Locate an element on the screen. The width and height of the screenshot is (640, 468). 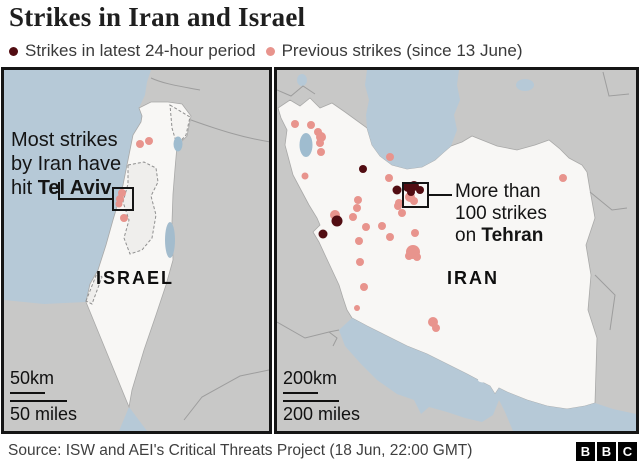
tel-aviv-annotation: Most strikes by Iran have hit Tel Aviv is located at coordinates (66, 164).